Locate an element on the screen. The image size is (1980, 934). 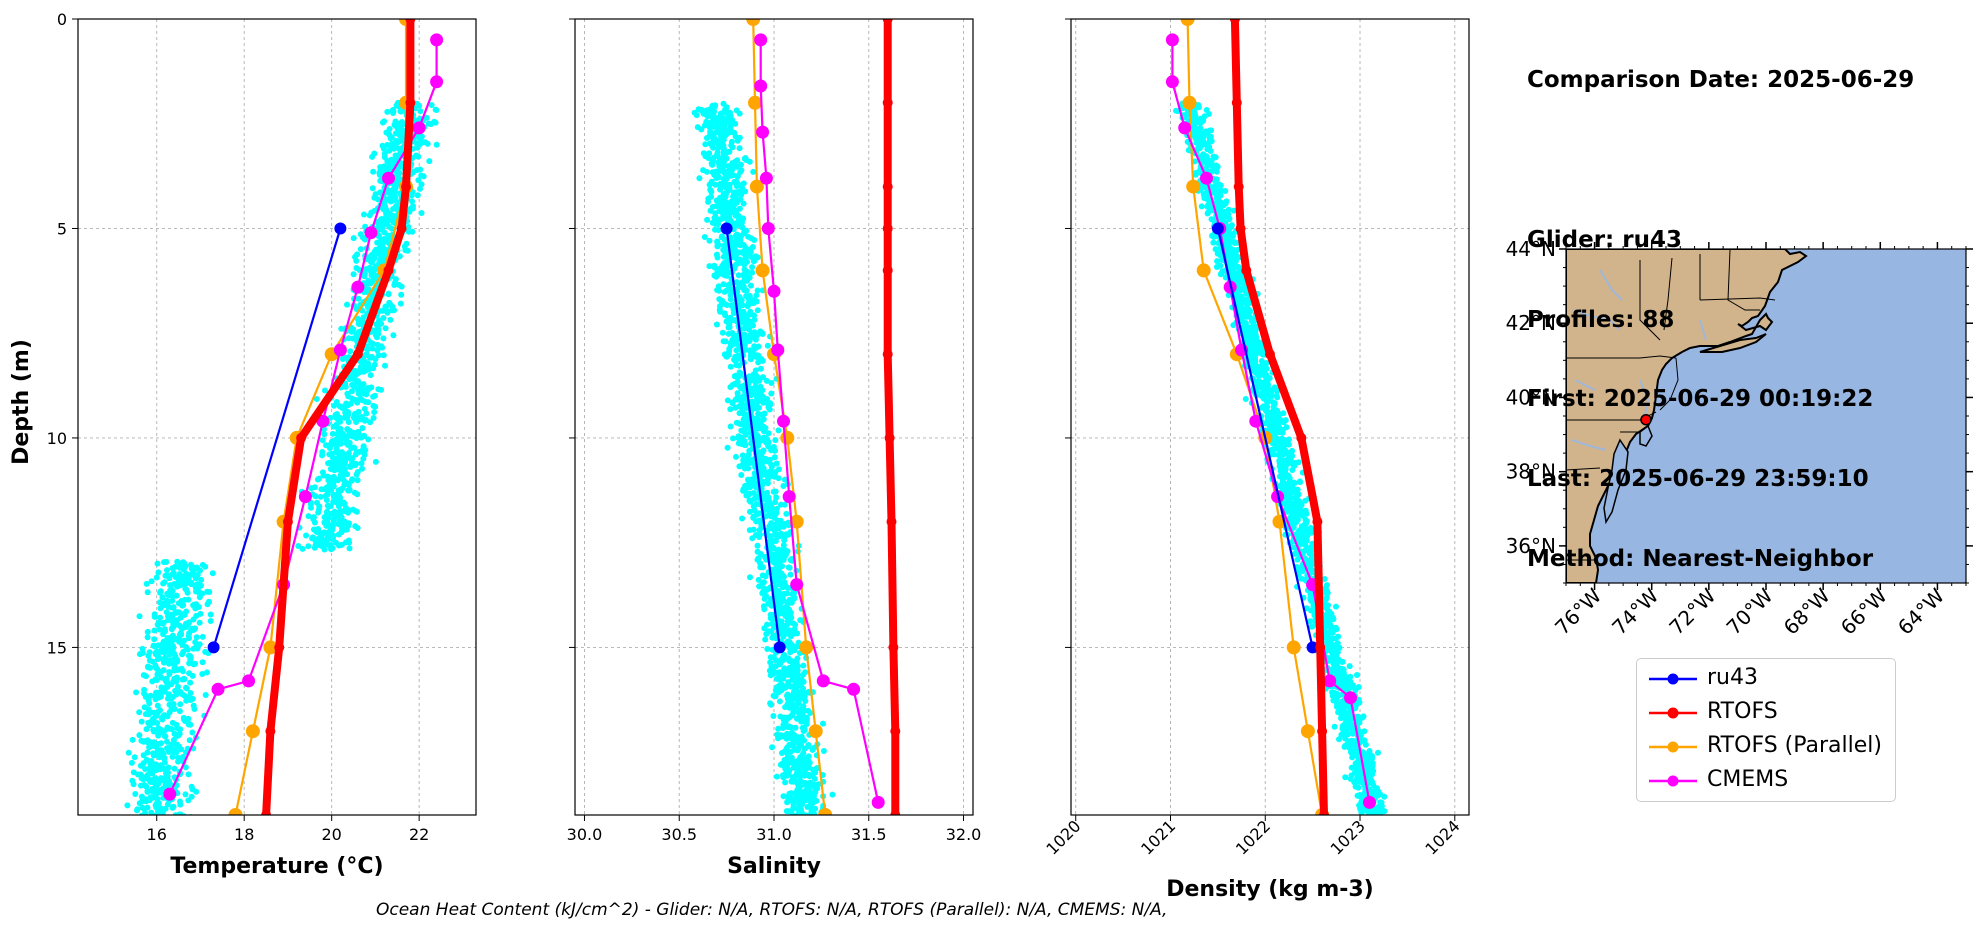
series-rtofs is located at coordinates (338, 417).